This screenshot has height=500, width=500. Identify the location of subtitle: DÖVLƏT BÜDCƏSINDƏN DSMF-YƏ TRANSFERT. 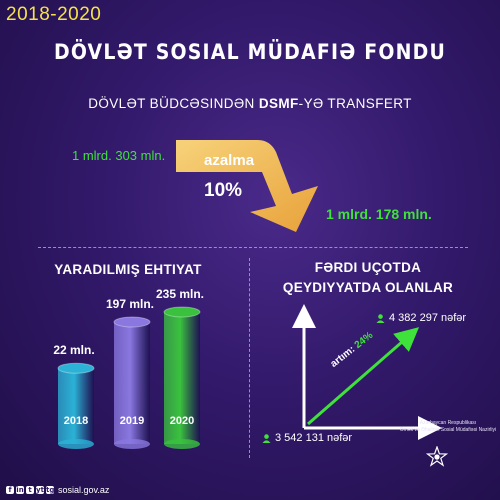
(250, 103).